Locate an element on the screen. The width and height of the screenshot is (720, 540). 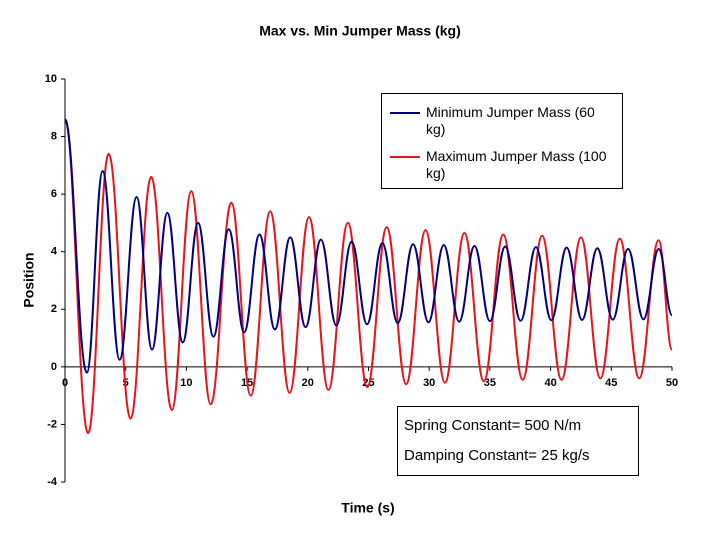
y-tick-label: 6 is located at coordinates (54, 194).